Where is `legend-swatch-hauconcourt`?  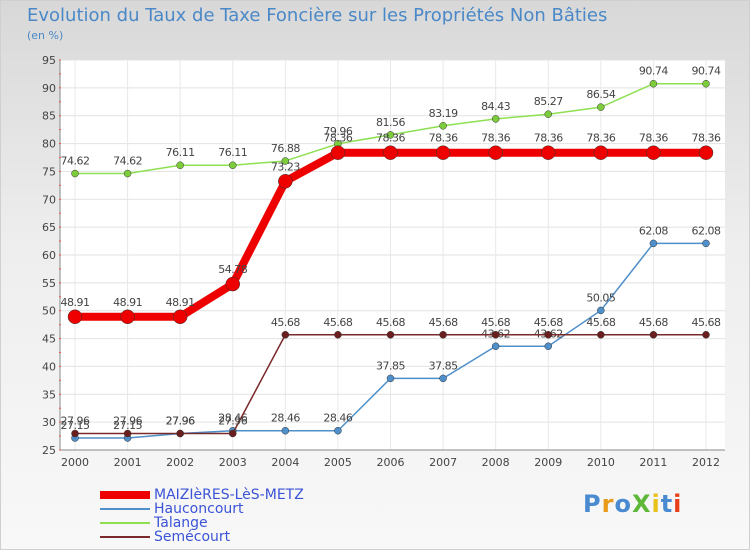 legend-swatch-hauconcourt is located at coordinates (125, 509).